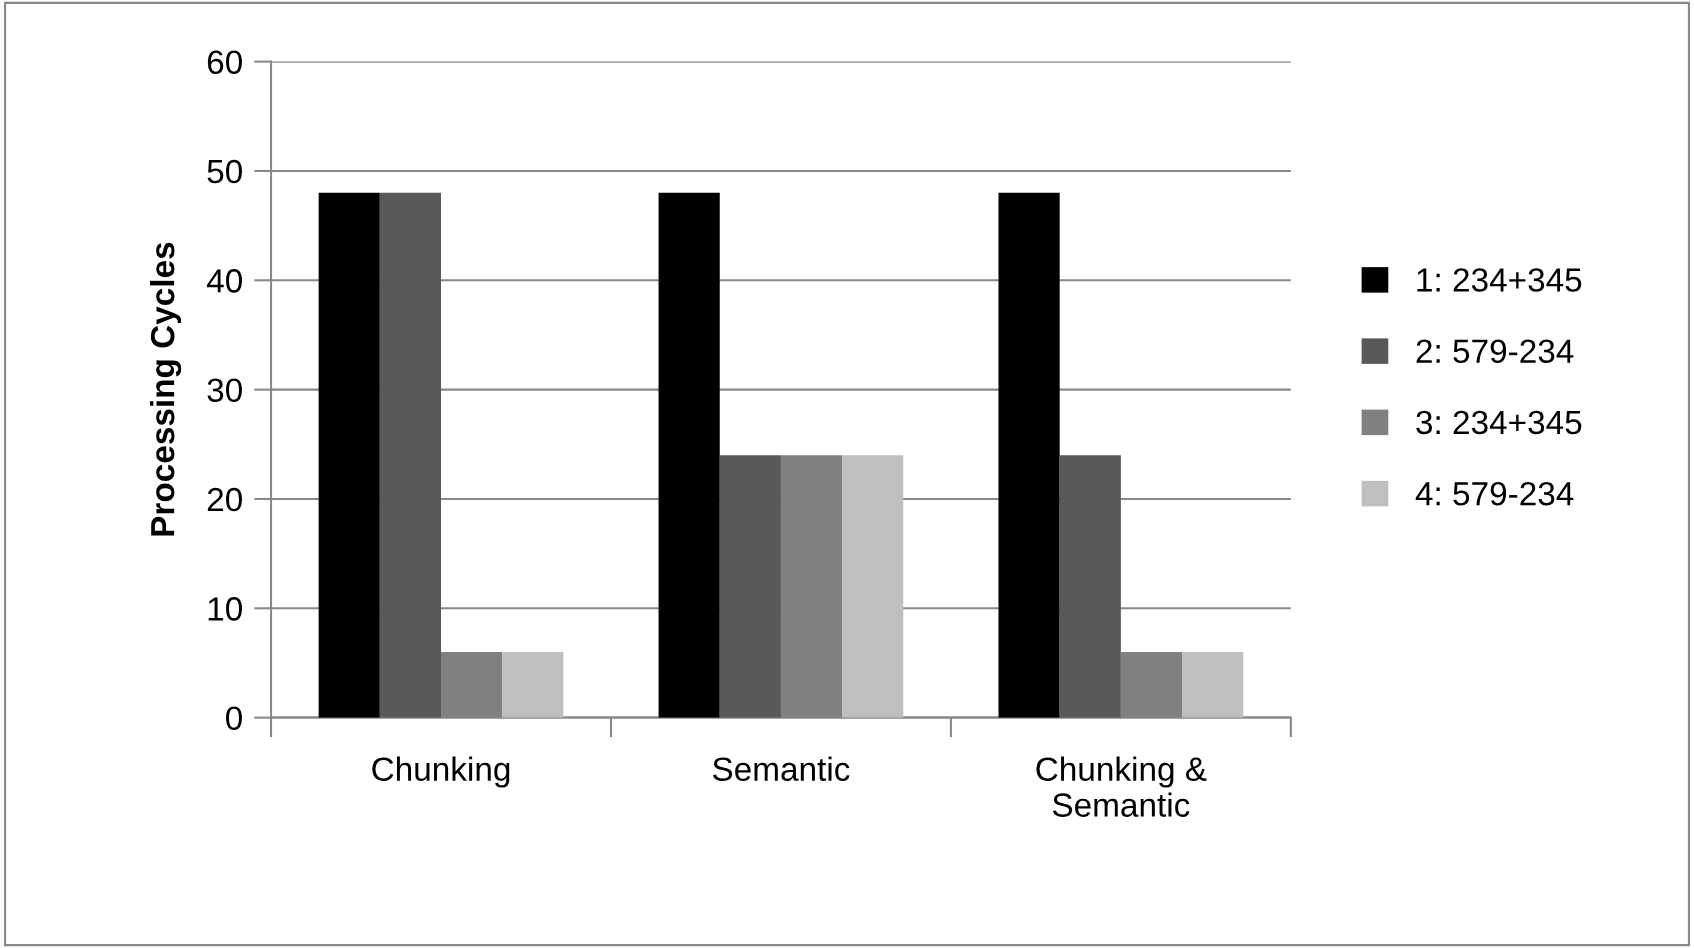 The image size is (1694, 948). Describe the element at coordinates (1121, 786) in the screenshot. I see `x-tick-label: Chunking & Semantic` at that location.